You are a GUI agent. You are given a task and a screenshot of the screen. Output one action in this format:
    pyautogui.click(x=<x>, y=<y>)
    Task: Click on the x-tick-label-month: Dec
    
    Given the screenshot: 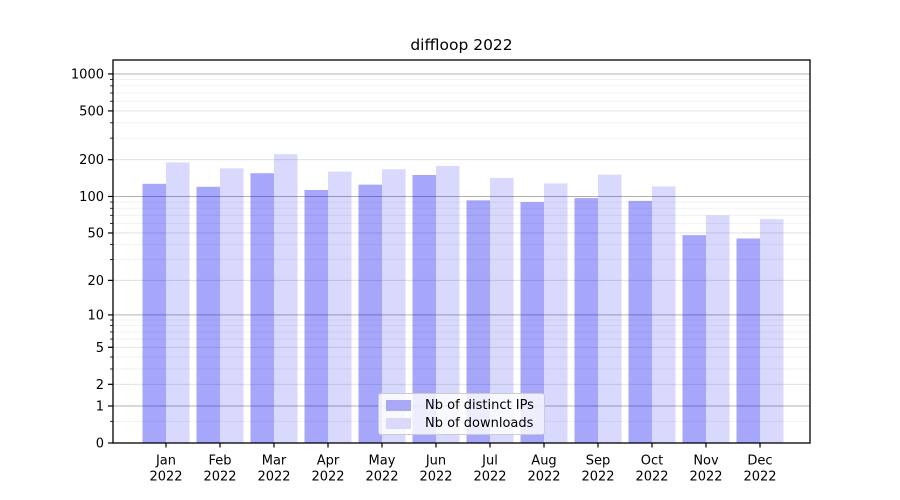 What is the action you would take?
    pyautogui.click(x=759, y=461)
    